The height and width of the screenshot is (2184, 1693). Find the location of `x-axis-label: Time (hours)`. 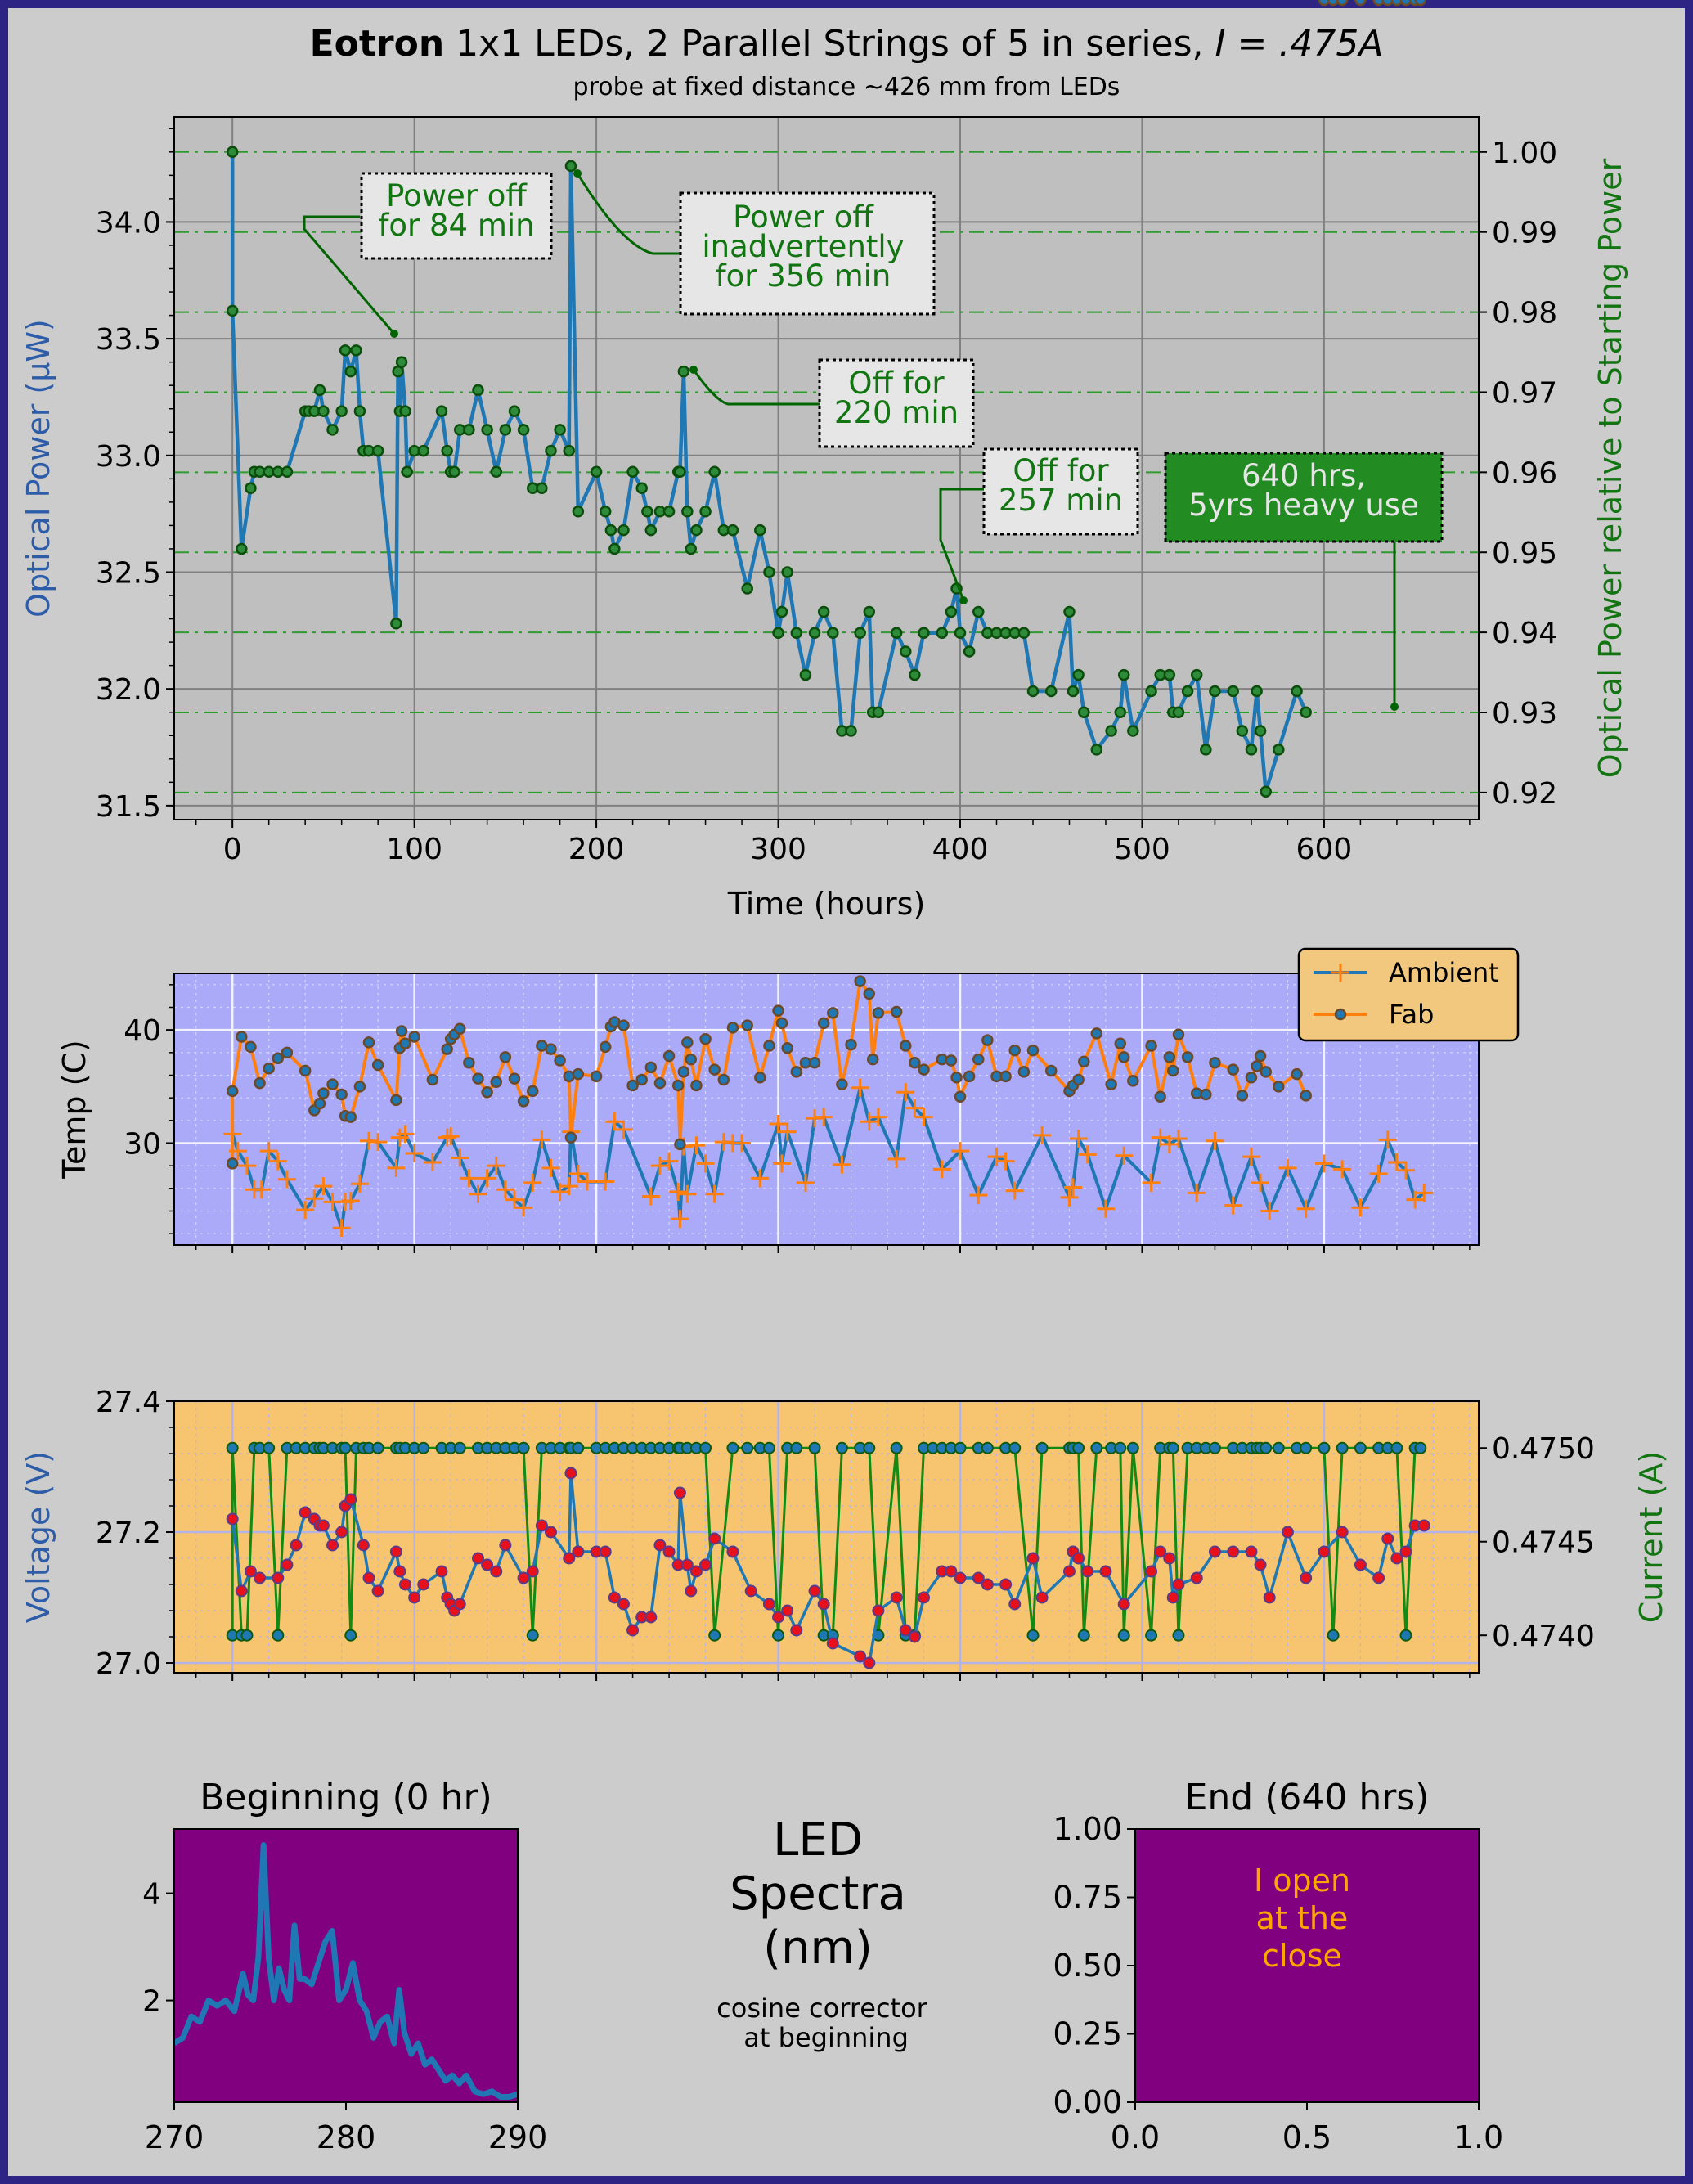

x-axis-label: Time (hours) is located at coordinates (826, 904).